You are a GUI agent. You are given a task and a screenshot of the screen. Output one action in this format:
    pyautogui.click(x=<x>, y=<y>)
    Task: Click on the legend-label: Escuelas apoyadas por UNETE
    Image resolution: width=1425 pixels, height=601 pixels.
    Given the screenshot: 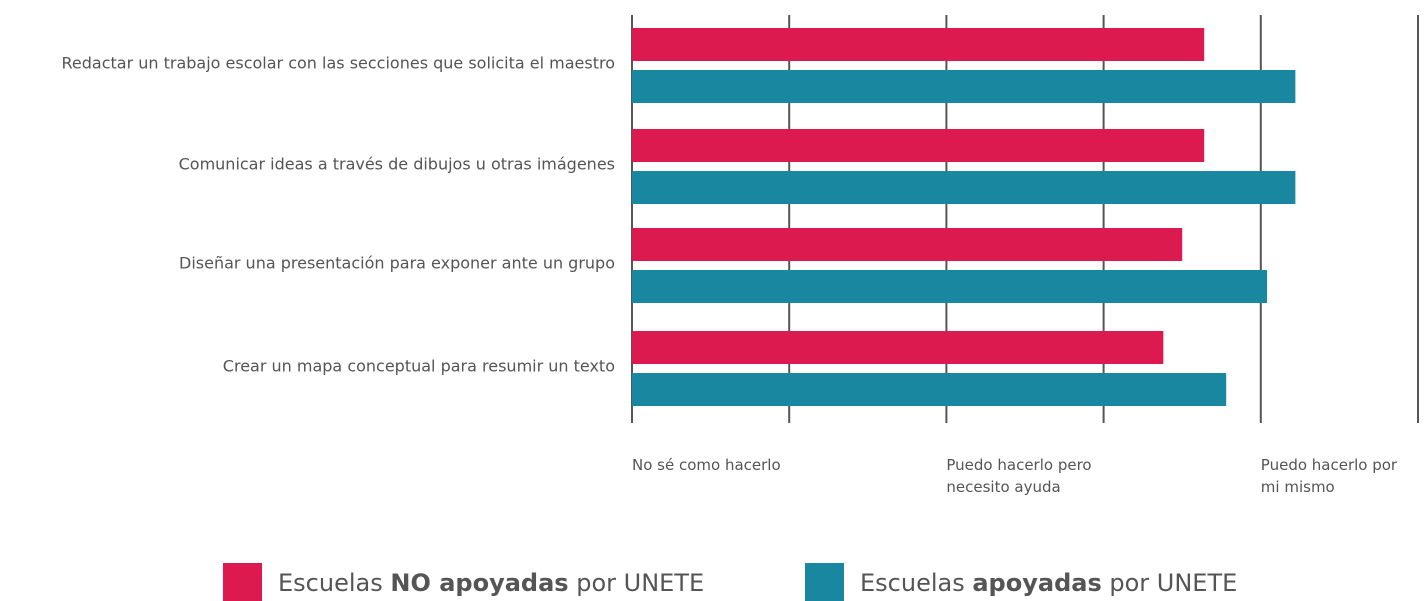 What is the action you would take?
    pyautogui.click(x=1048, y=583)
    